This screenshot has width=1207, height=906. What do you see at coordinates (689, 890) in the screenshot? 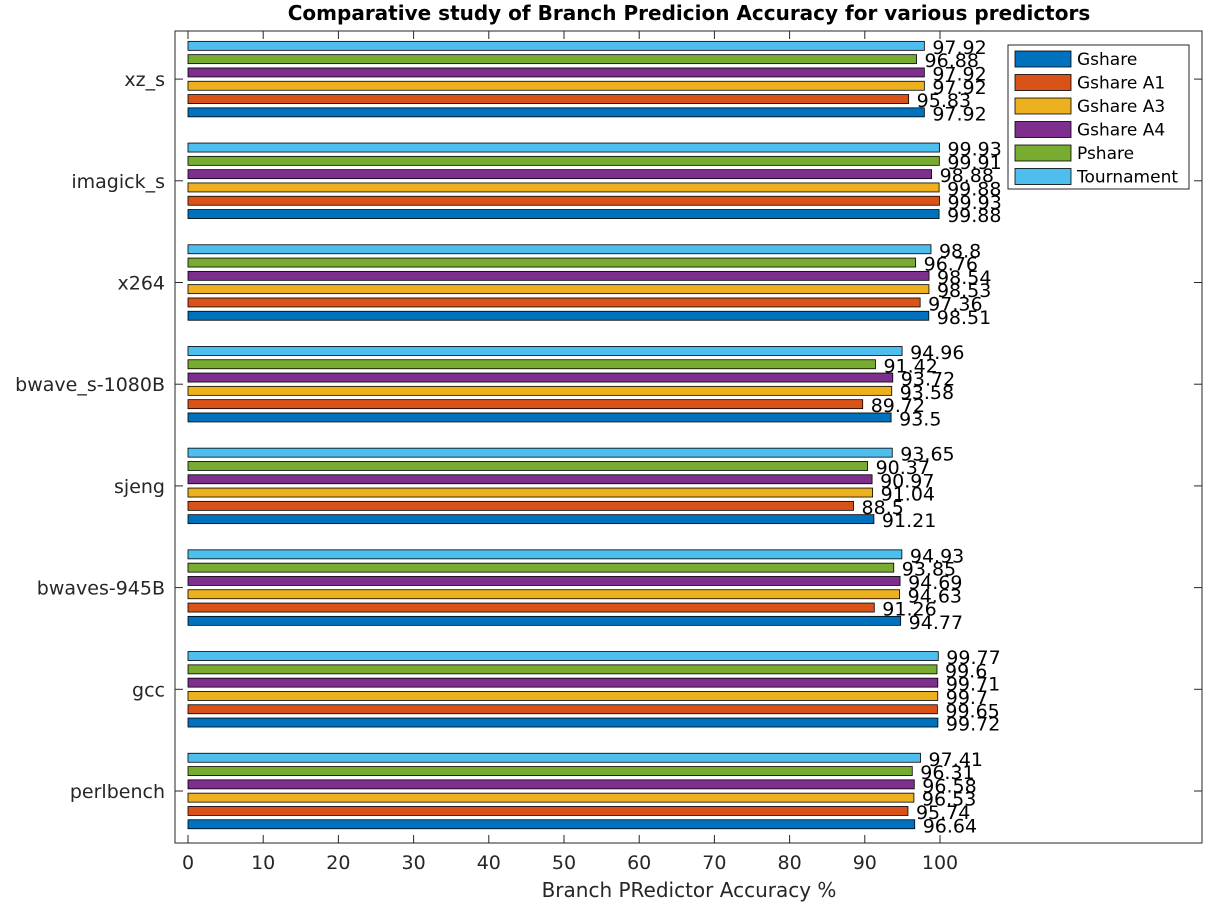
I see `x-axis-title: Branch PRedictor Accuracy %` at bounding box center [689, 890].